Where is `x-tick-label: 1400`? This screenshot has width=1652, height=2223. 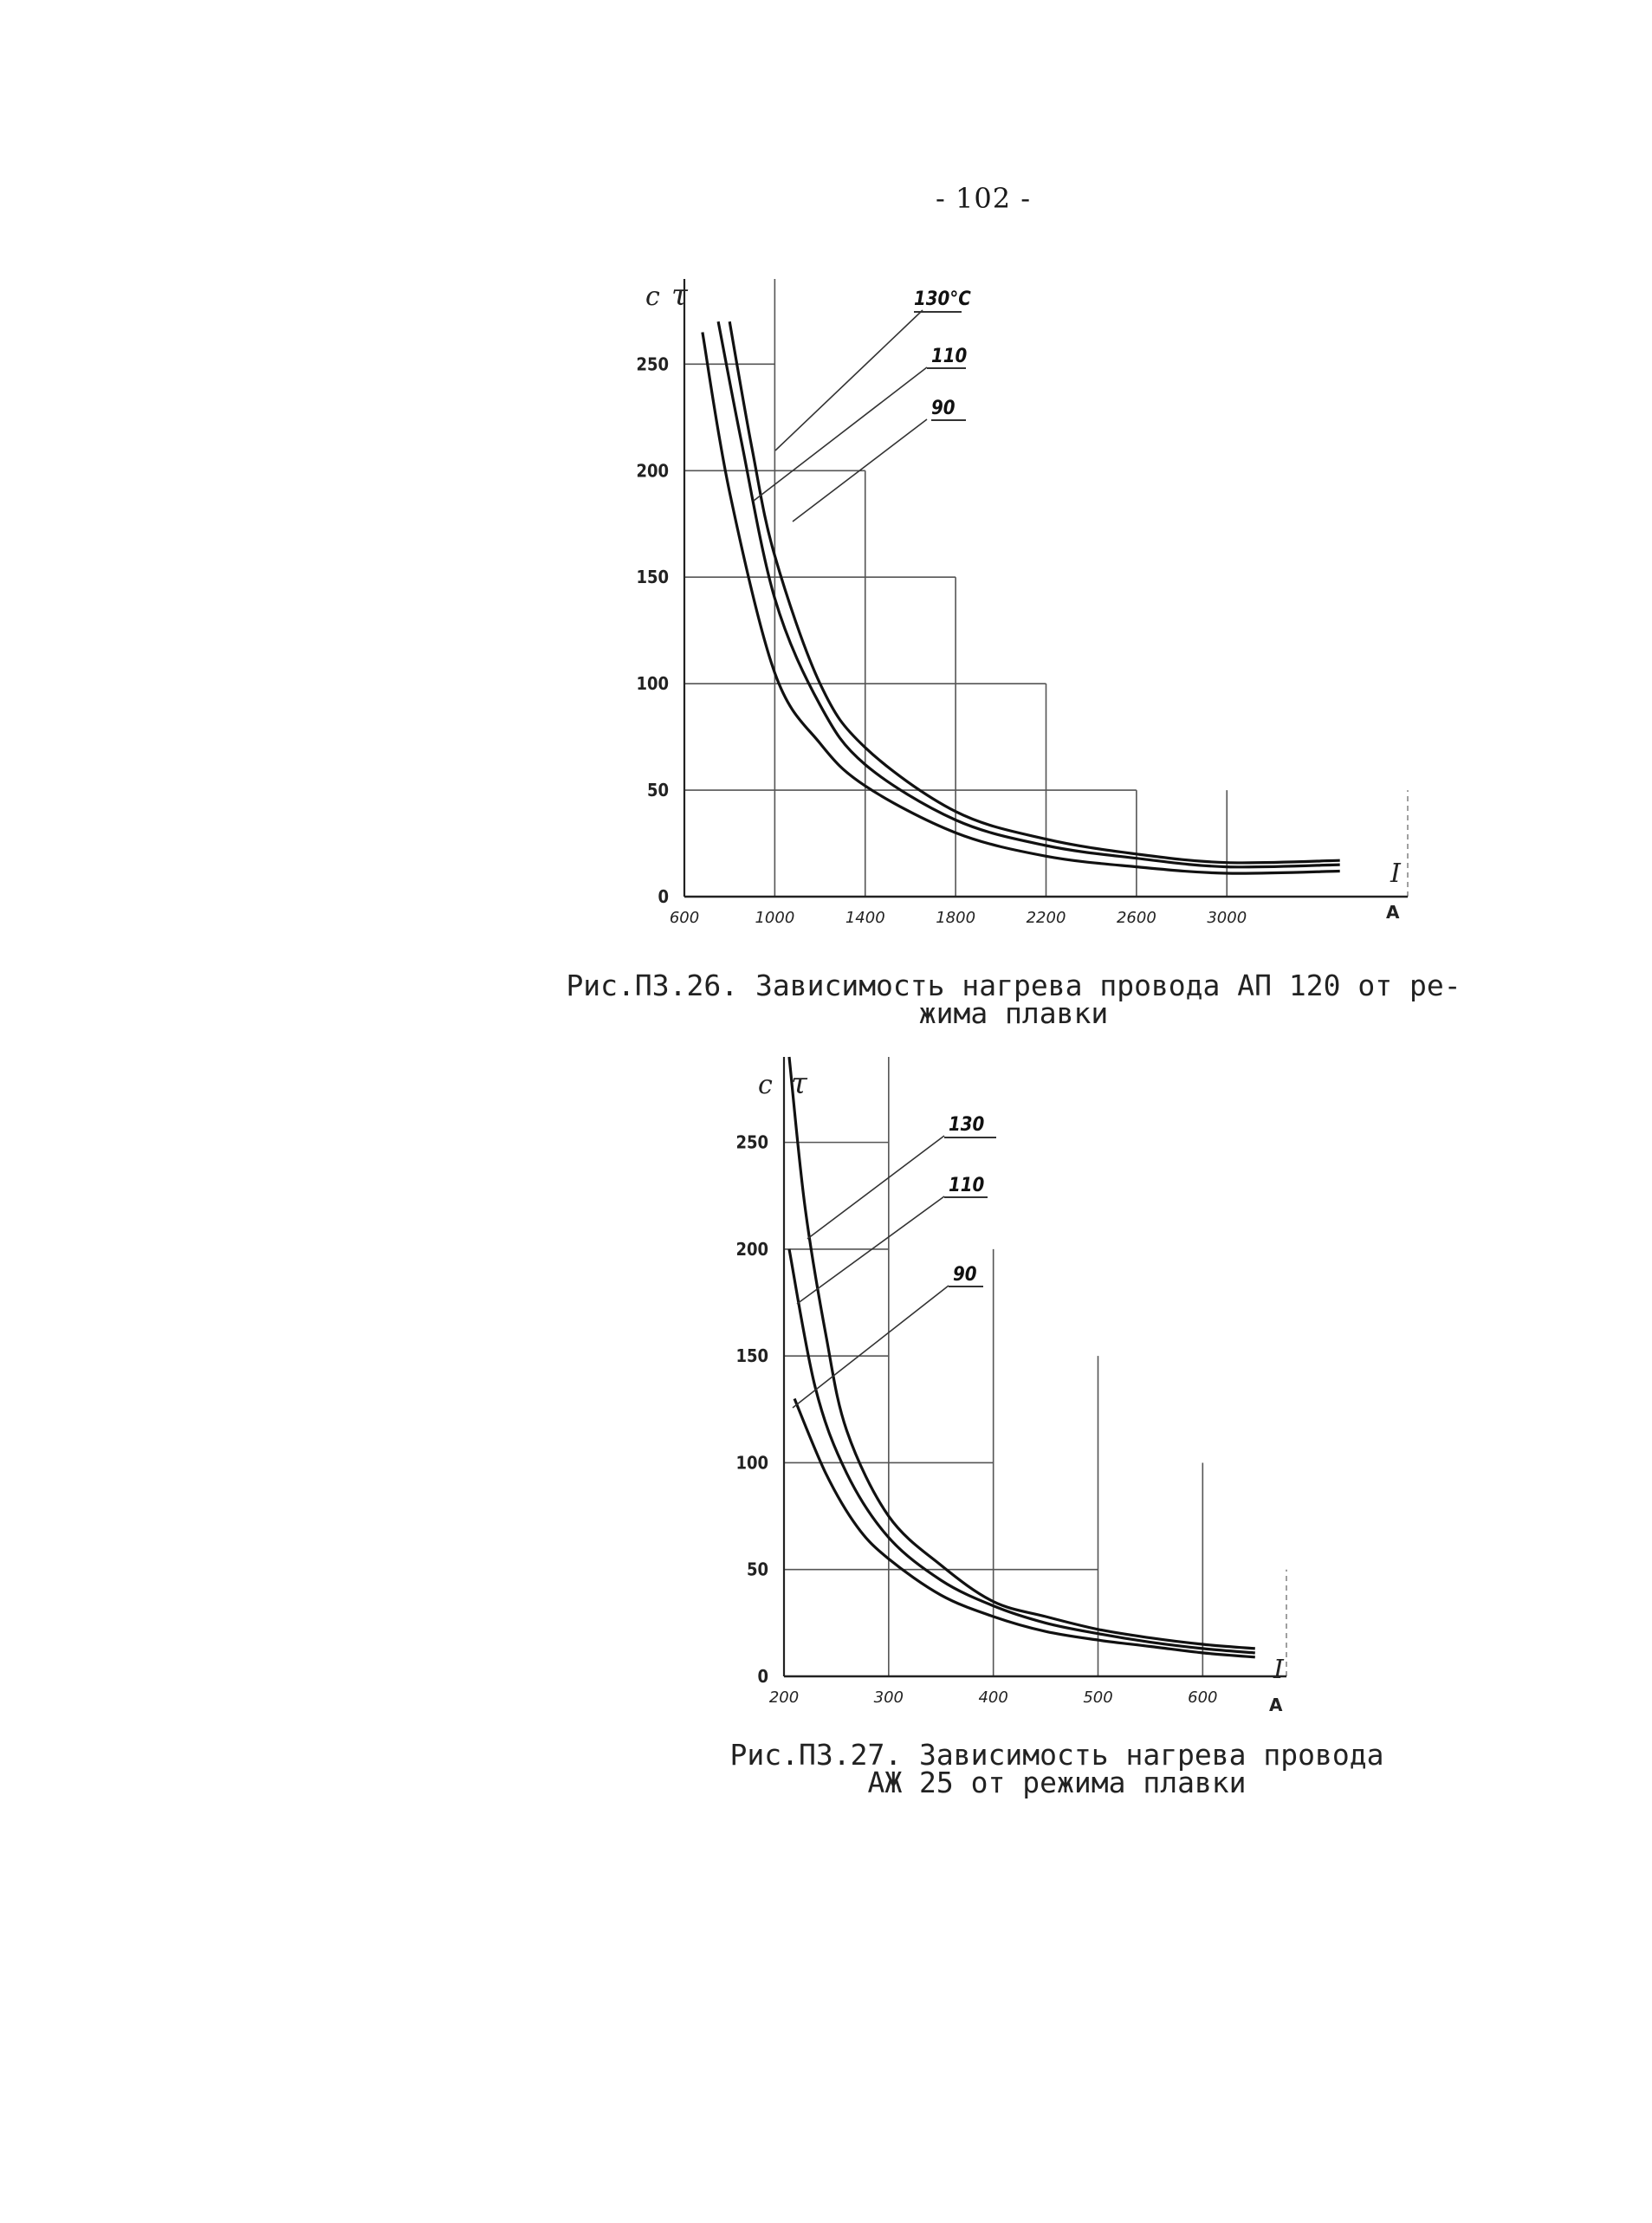
x-tick-label: 1400 is located at coordinates (865, 918).